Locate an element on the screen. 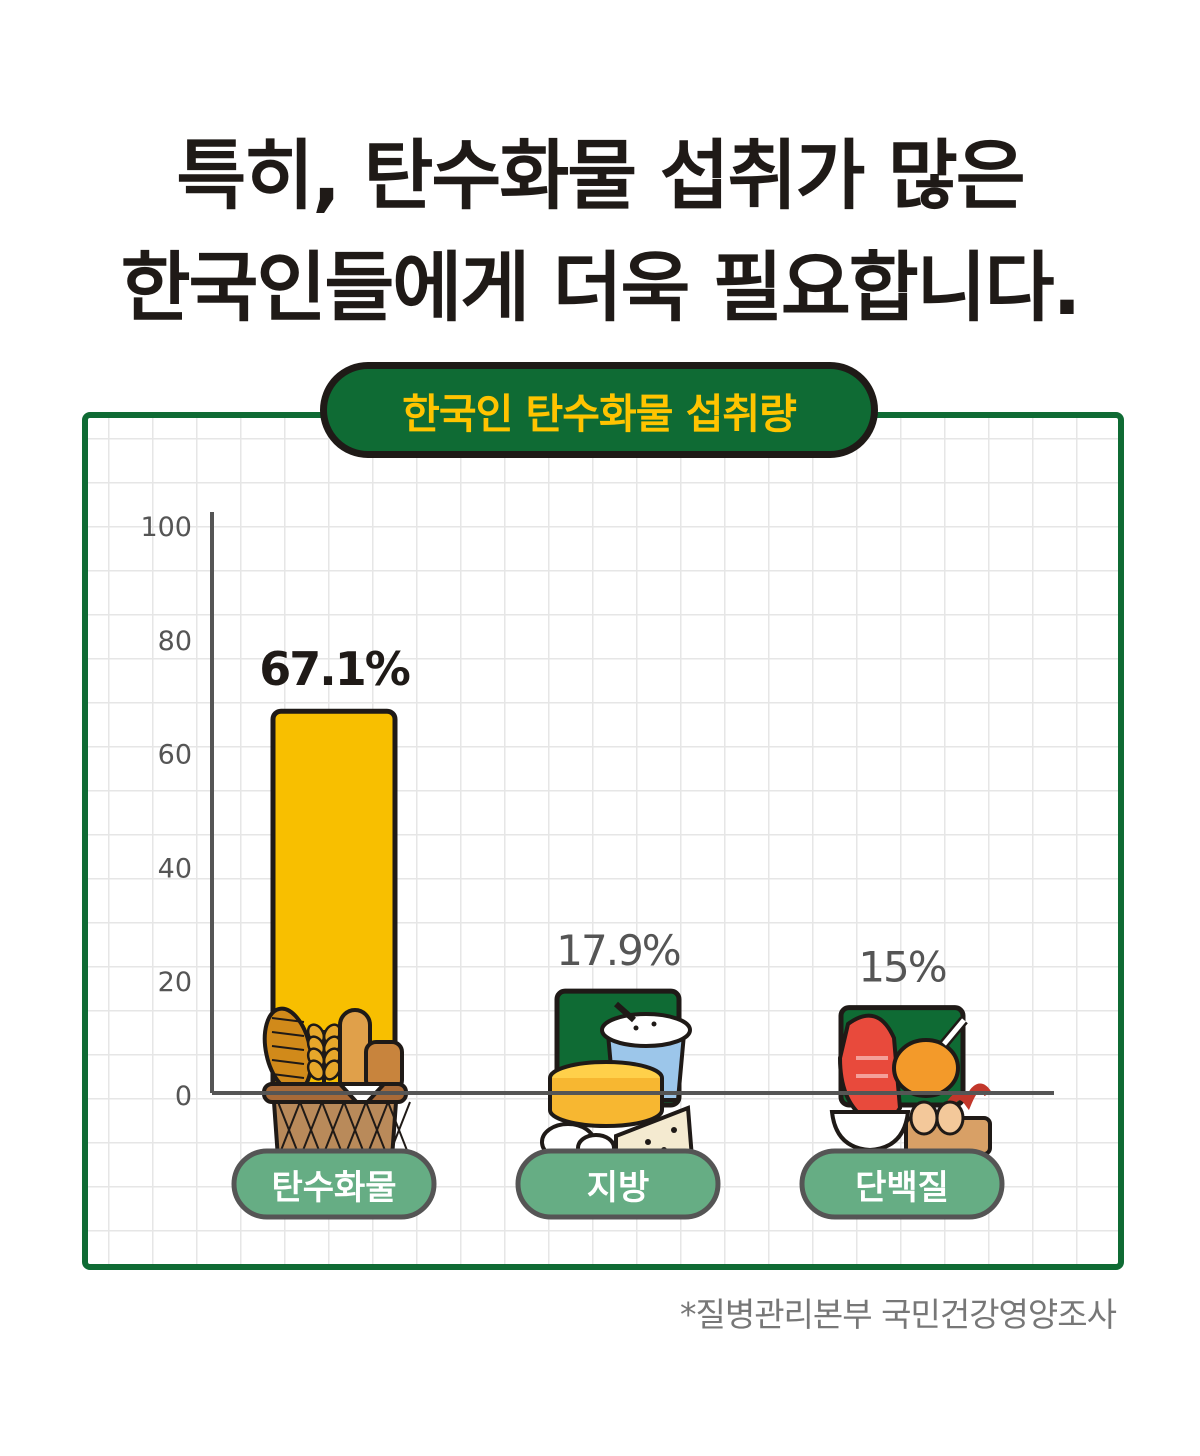  category-label-2: 단백질 is located at coordinates (902, 1188).